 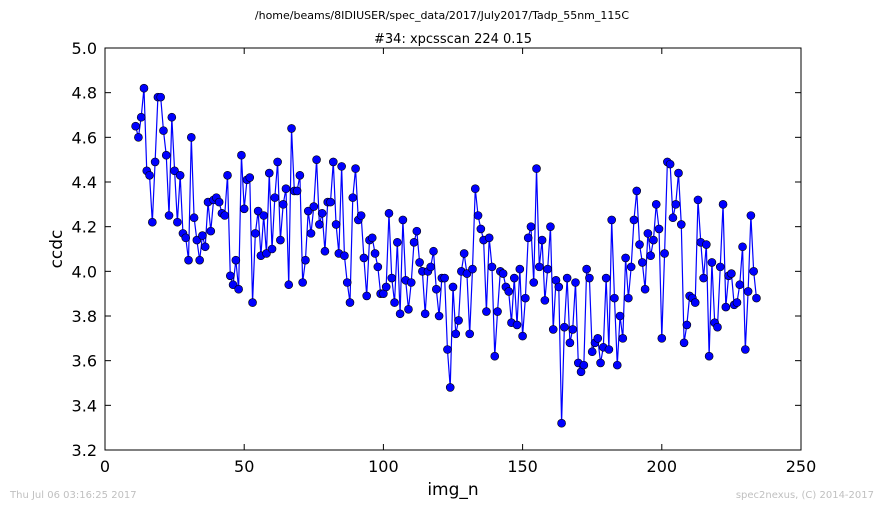 What do you see at coordinates (522, 466) in the screenshot?
I see `x-tick-label: 150` at bounding box center [522, 466].